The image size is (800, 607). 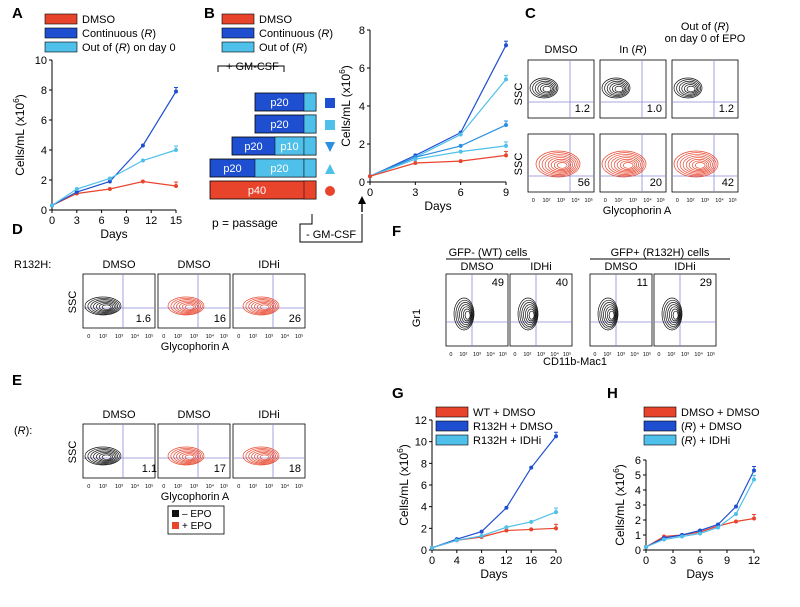 What do you see at coordinates (220, 319) in the screenshot?
I see `gate-percent: 16` at bounding box center [220, 319].